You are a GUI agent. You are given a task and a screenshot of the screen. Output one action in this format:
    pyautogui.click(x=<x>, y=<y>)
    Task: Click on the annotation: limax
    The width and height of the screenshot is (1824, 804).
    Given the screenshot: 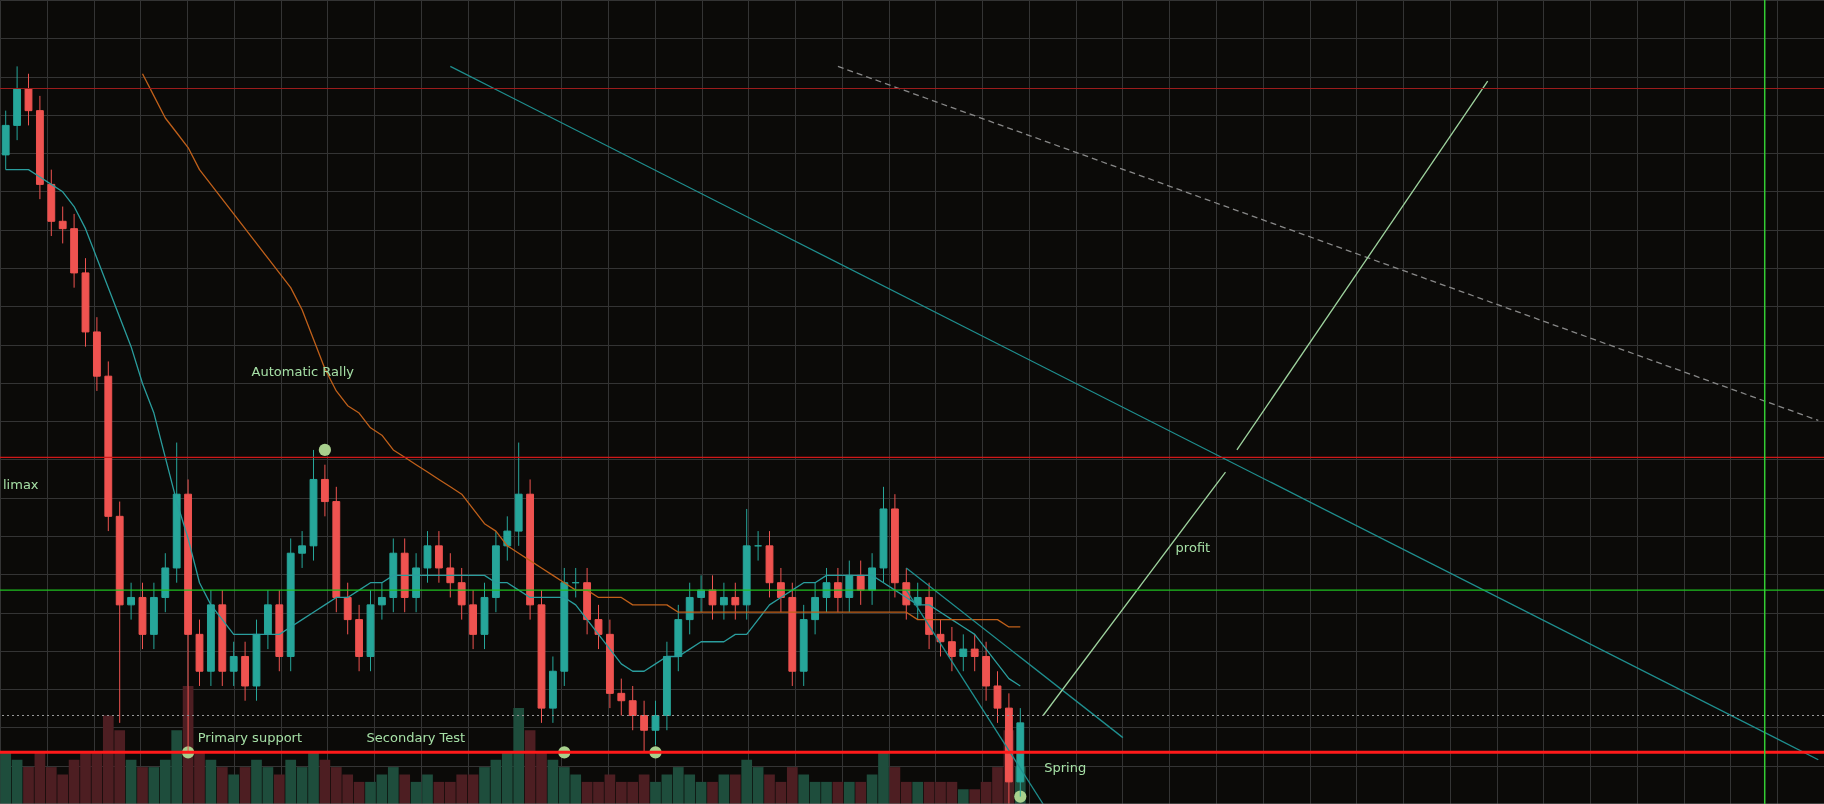 What is the action you would take?
    pyautogui.click(x=21, y=484)
    